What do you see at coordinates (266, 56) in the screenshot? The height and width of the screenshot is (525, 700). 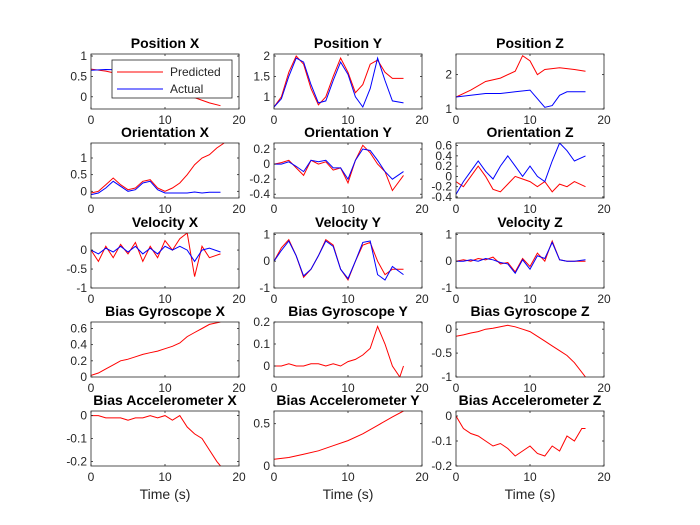 I see `y-tick-label: 2` at bounding box center [266, 56].